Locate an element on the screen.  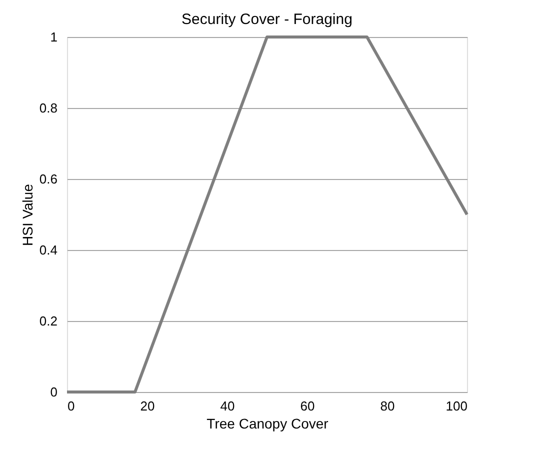
x-tick-label: 80 is located at coordinates (387, 406).